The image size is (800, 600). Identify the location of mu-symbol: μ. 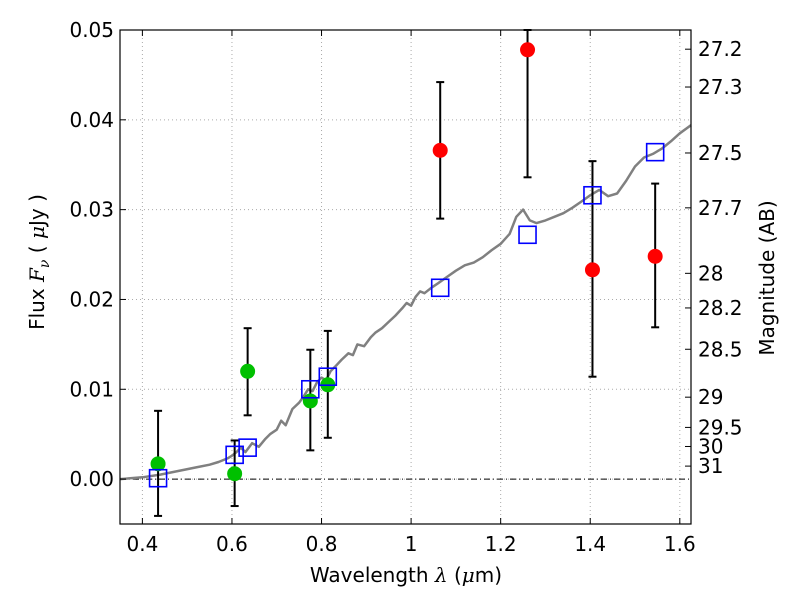
(468, 575).